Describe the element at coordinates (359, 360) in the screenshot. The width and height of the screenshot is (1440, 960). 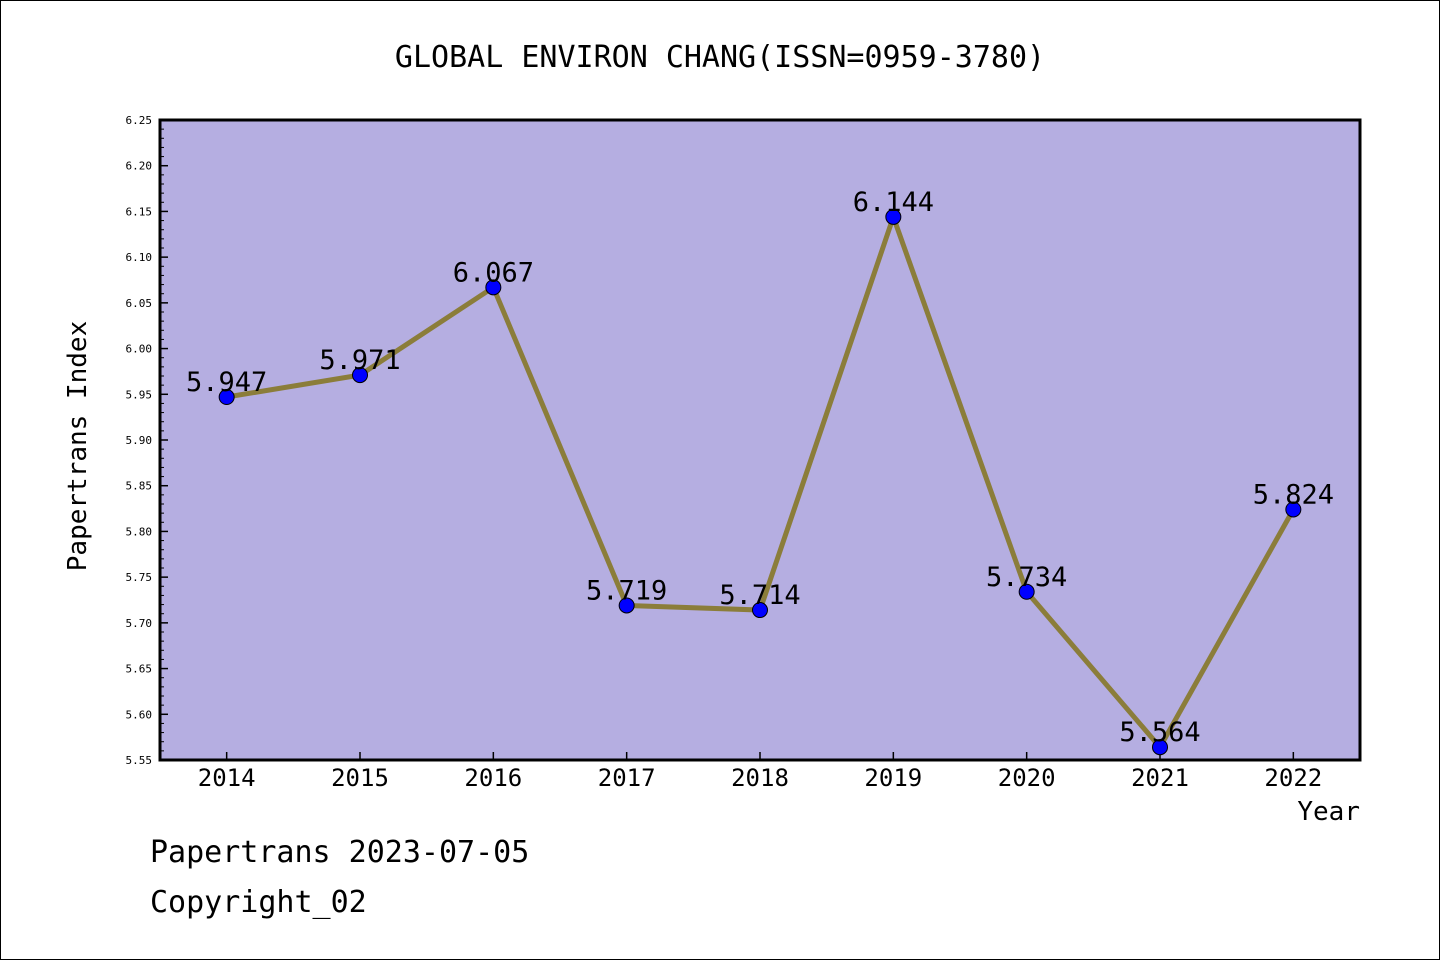
I see `data-label: 5.971` at that location.